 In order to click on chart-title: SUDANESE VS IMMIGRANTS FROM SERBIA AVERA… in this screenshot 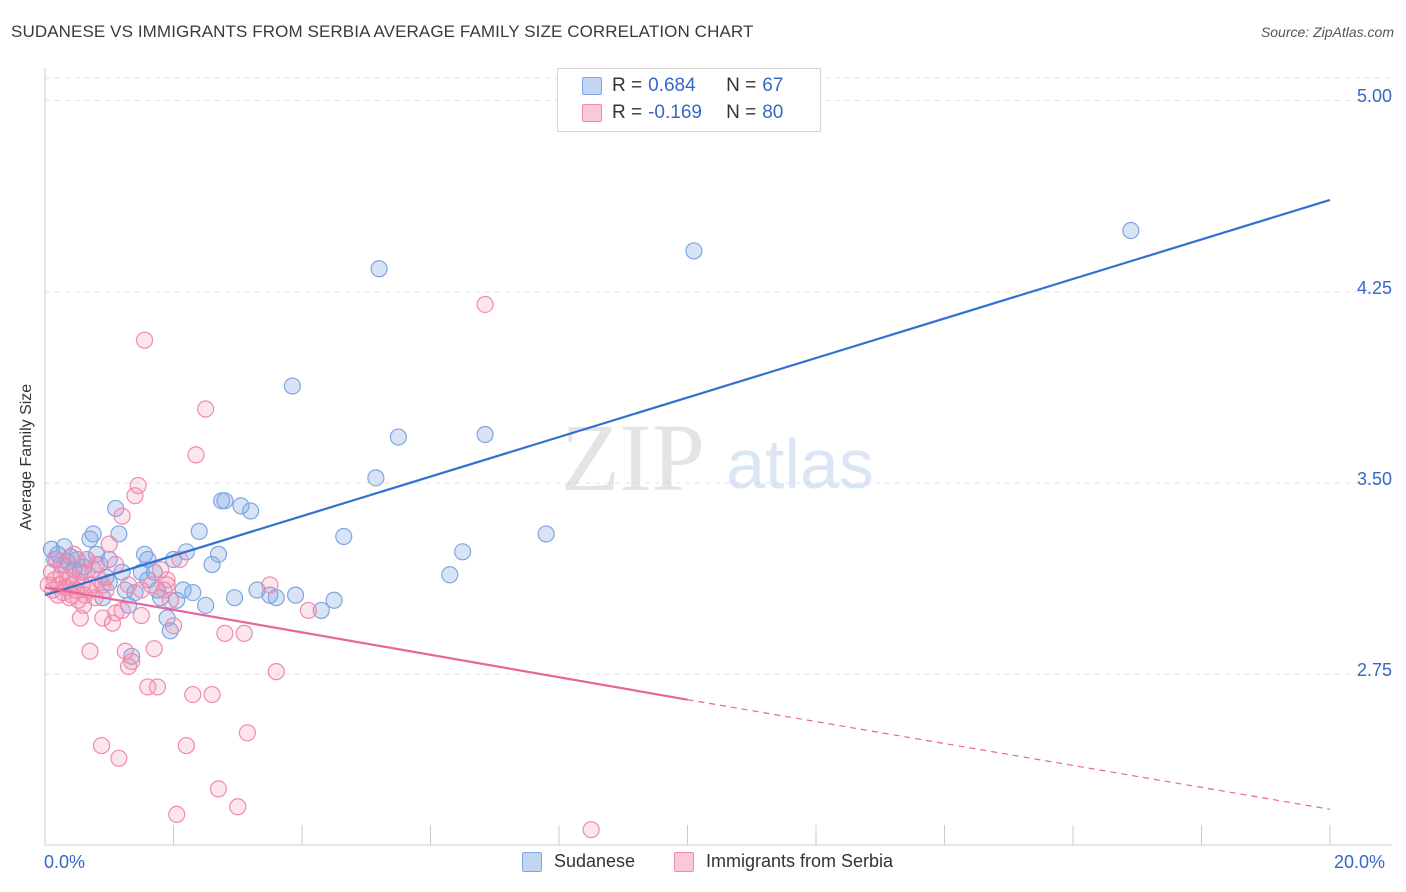, I will do `click(382, 31)`.